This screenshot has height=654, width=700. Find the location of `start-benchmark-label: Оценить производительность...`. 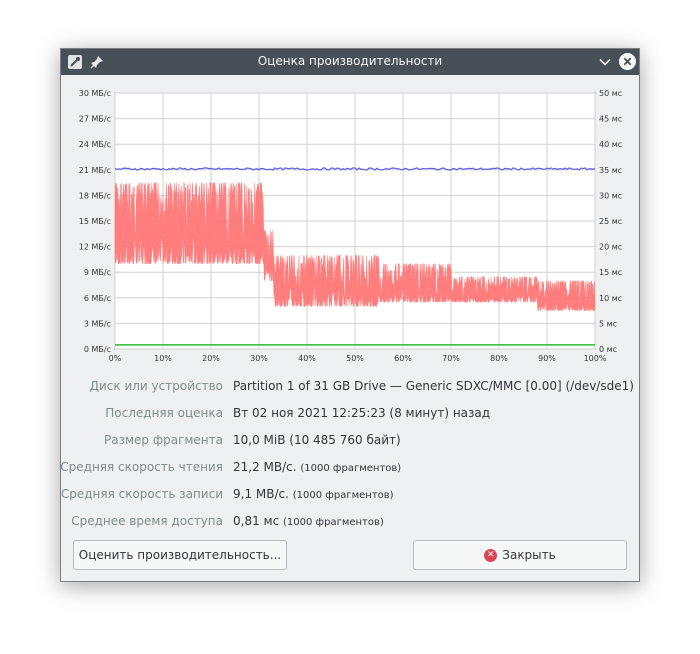

start-benchmark-label: Оценить производительность... is located at coordinates (180, 555).